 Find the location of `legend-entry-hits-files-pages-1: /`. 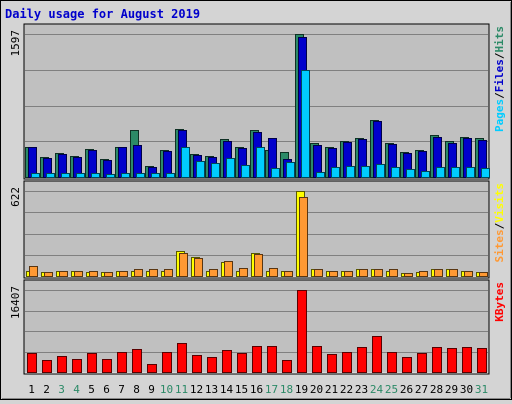

legend-entry-hits-files-pages-1: / is located at coordinates (499, 95).